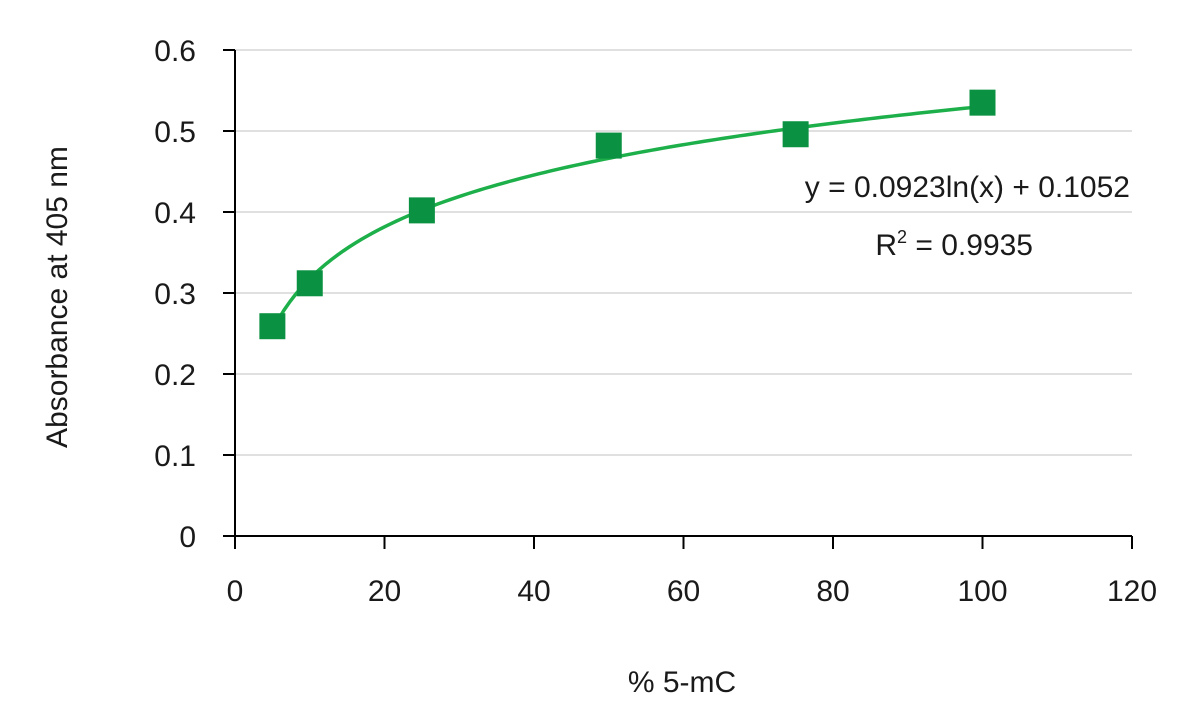 This screenshot has width=1200, height=728. What do you see at coordinates (57, 297) in the screenshot?
I see `y-axis-title: Absorbance at 405 nm` at bounding box center [57, 297].